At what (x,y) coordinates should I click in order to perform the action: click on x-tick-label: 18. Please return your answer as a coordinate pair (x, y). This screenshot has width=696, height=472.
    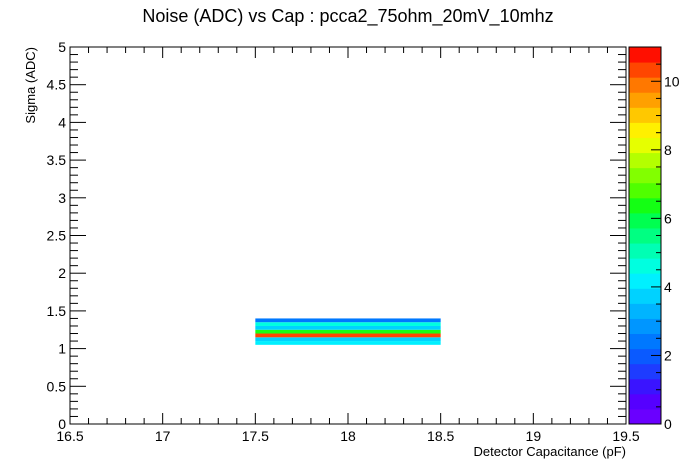
    Looking at the image, I should click on (348, 436).